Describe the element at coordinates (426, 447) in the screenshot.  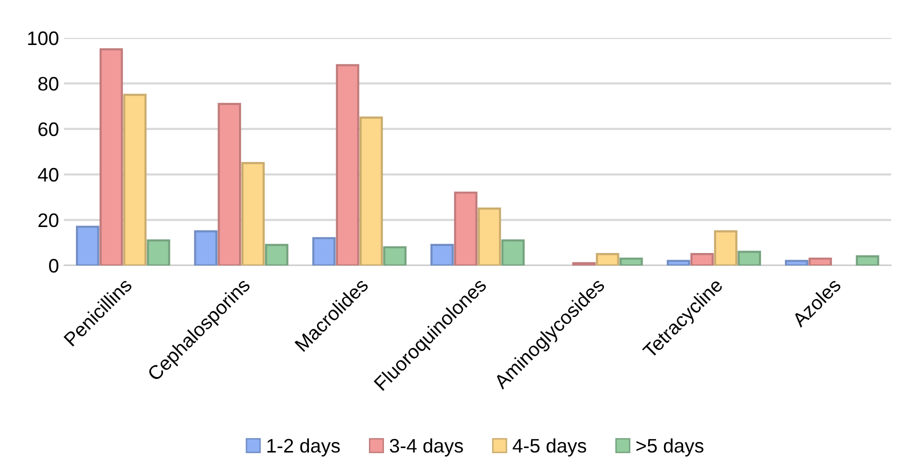
I see `legend-label: 3-4 days` at that location.